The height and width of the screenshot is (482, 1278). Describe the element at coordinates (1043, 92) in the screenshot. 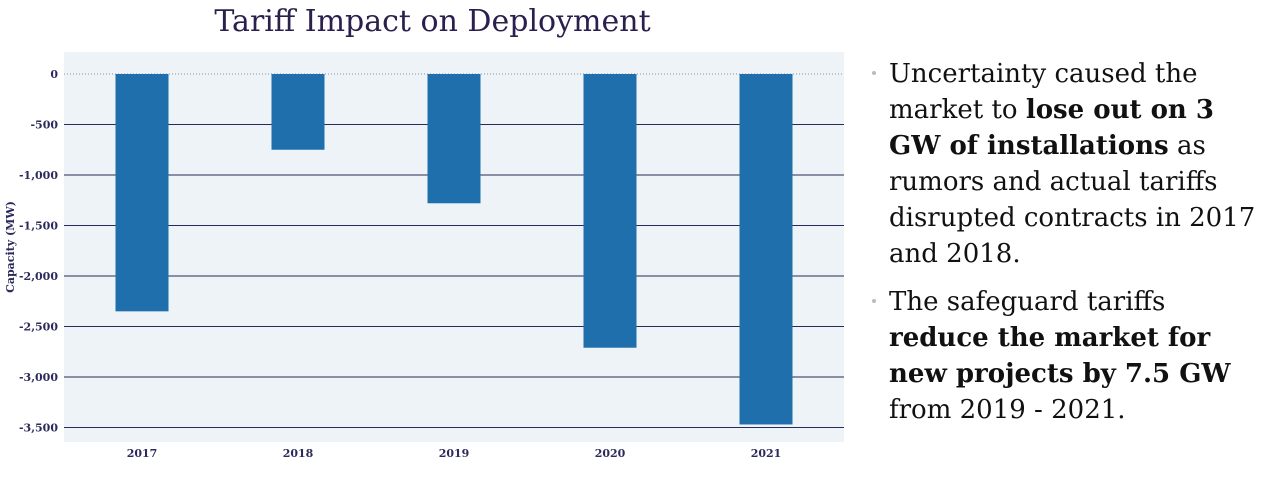

I see `bullet-text-before: Uncertainty caused the market to` at that location.